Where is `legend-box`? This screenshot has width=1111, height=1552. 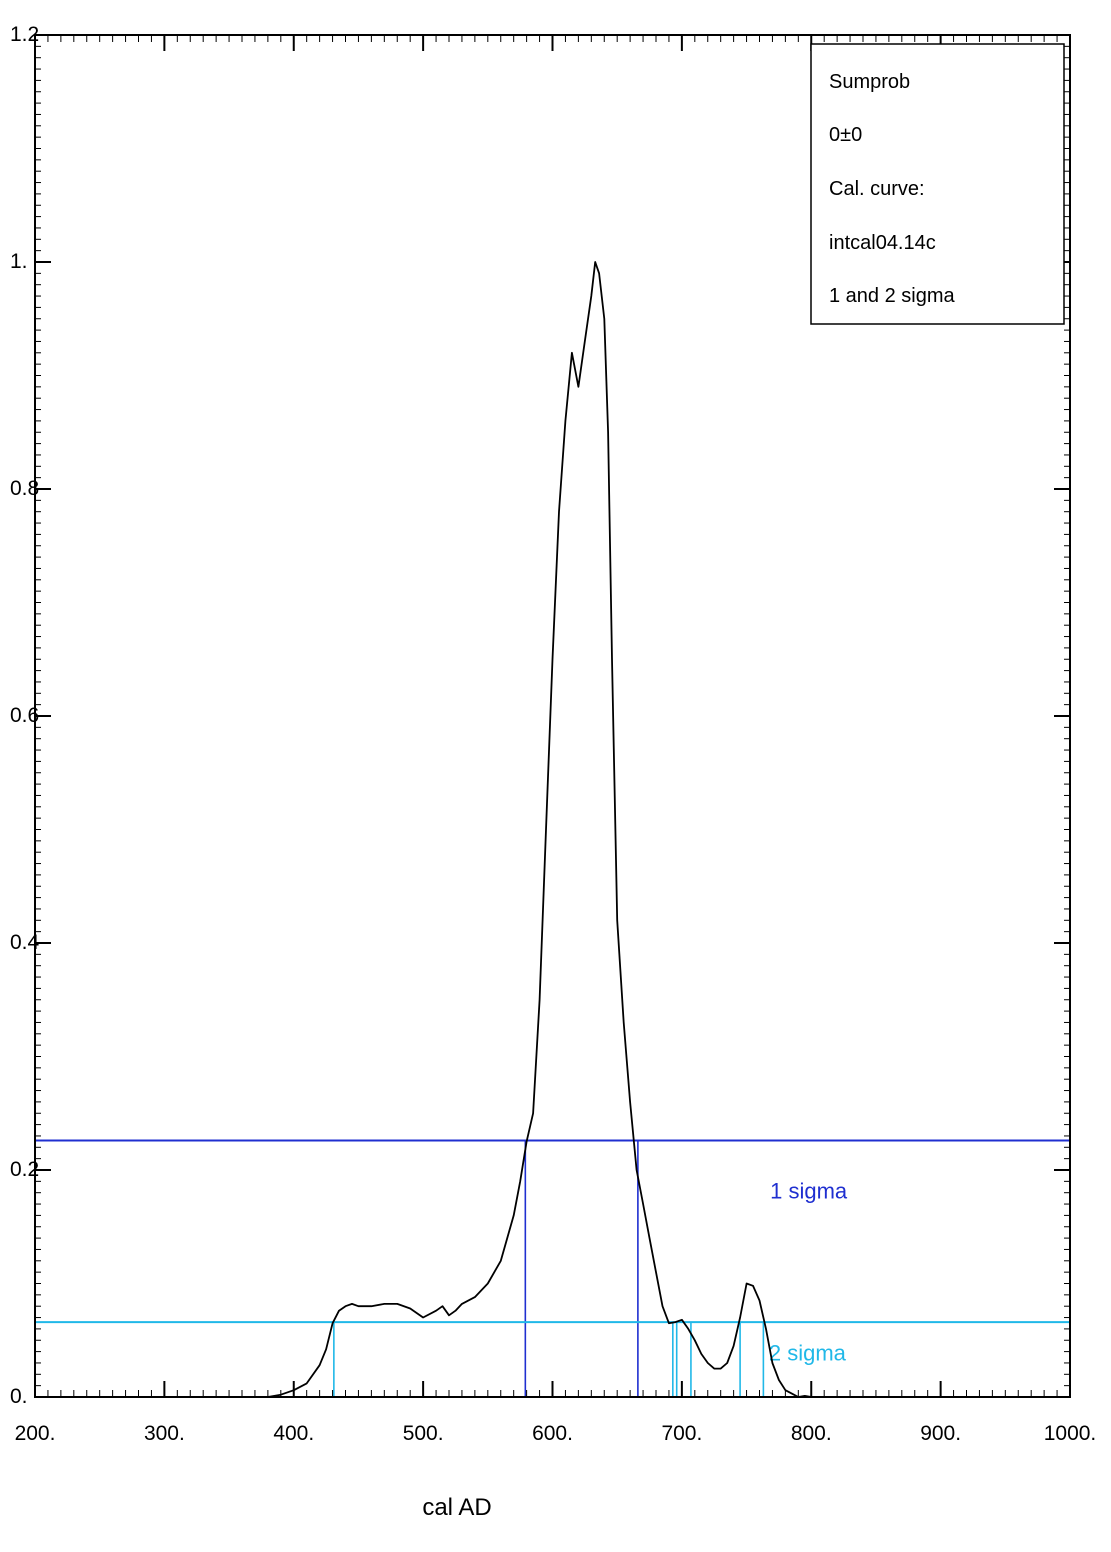
legend-box is located at coordinates (937, 184).